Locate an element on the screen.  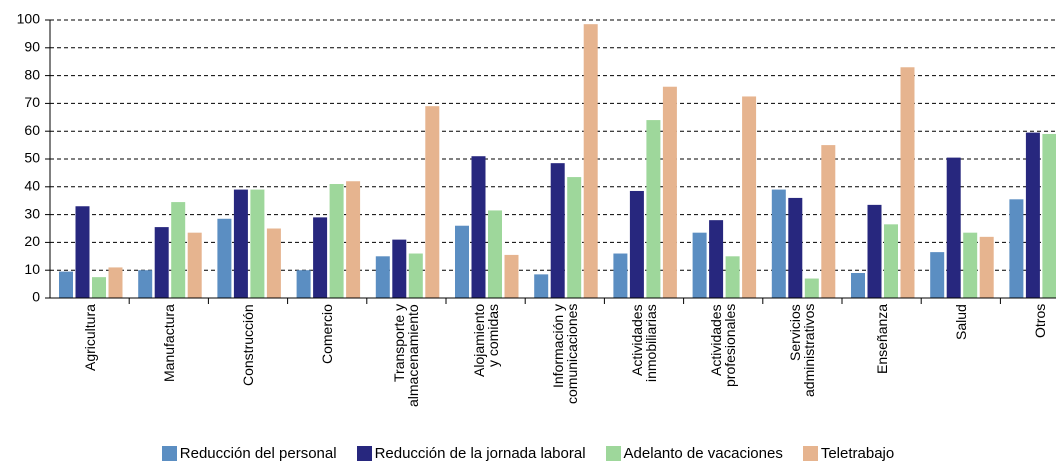
x-tick-label: Servicios administrativos is located at coordinates (802, 351).